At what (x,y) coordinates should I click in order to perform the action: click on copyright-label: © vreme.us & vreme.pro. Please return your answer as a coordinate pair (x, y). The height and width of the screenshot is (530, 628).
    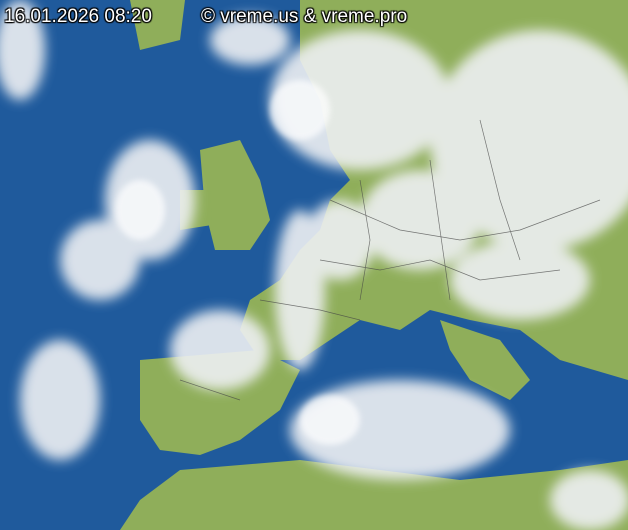
    Looking at the image, I should click on (304, 16).